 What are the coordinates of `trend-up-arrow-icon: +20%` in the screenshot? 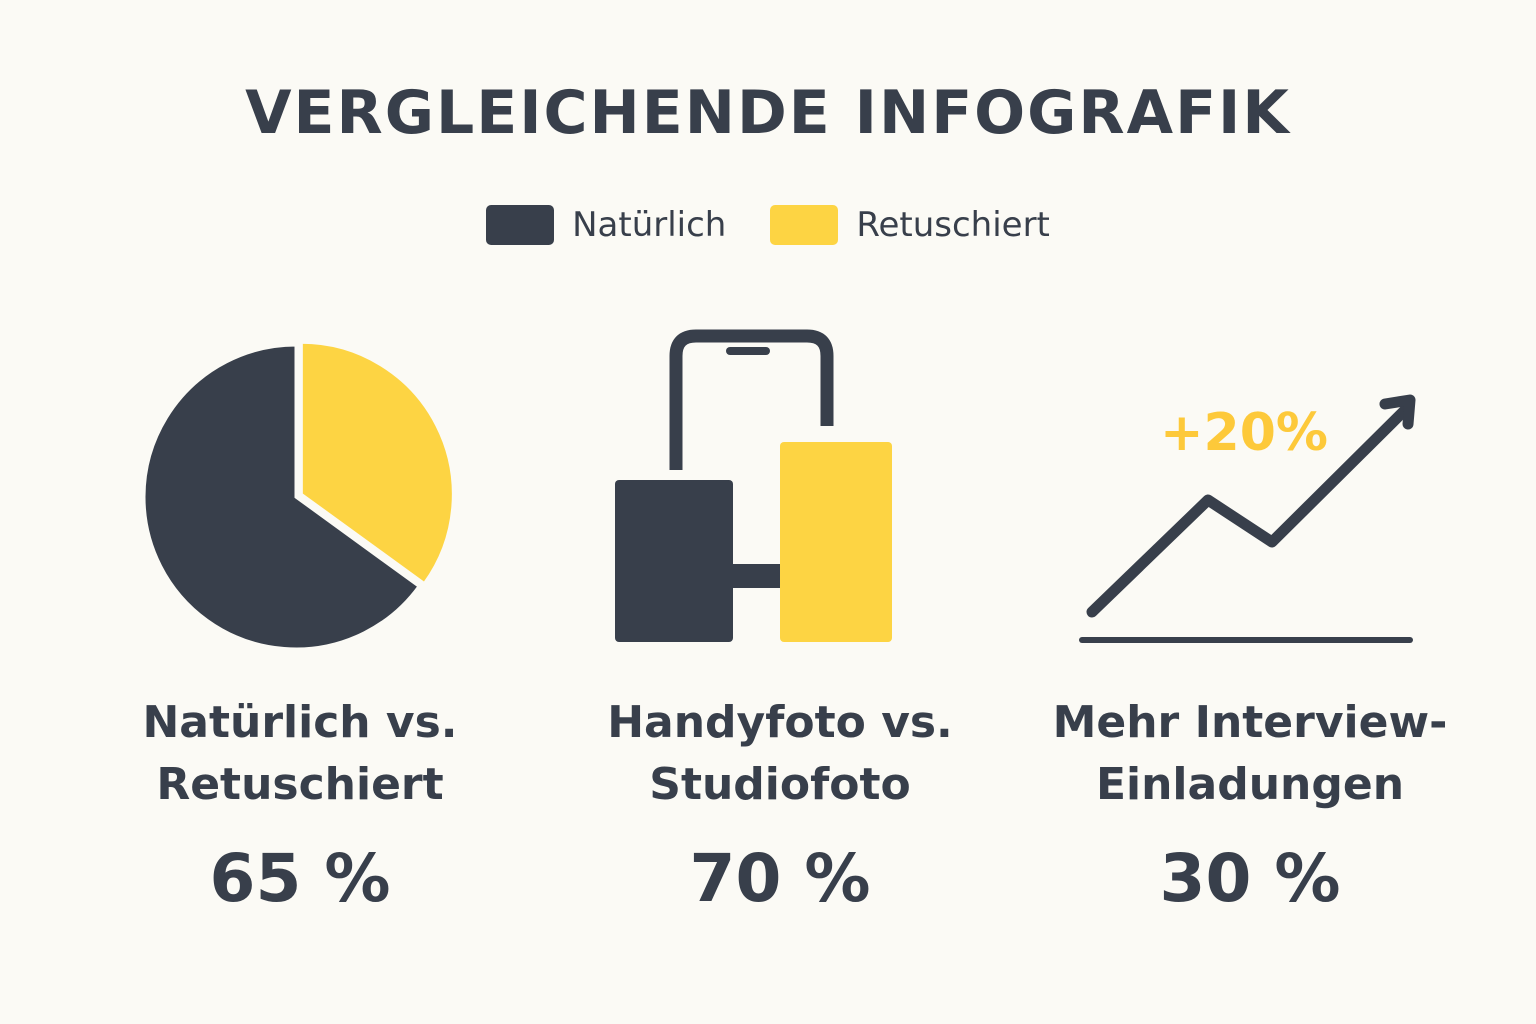 It's located at (1247, 518).